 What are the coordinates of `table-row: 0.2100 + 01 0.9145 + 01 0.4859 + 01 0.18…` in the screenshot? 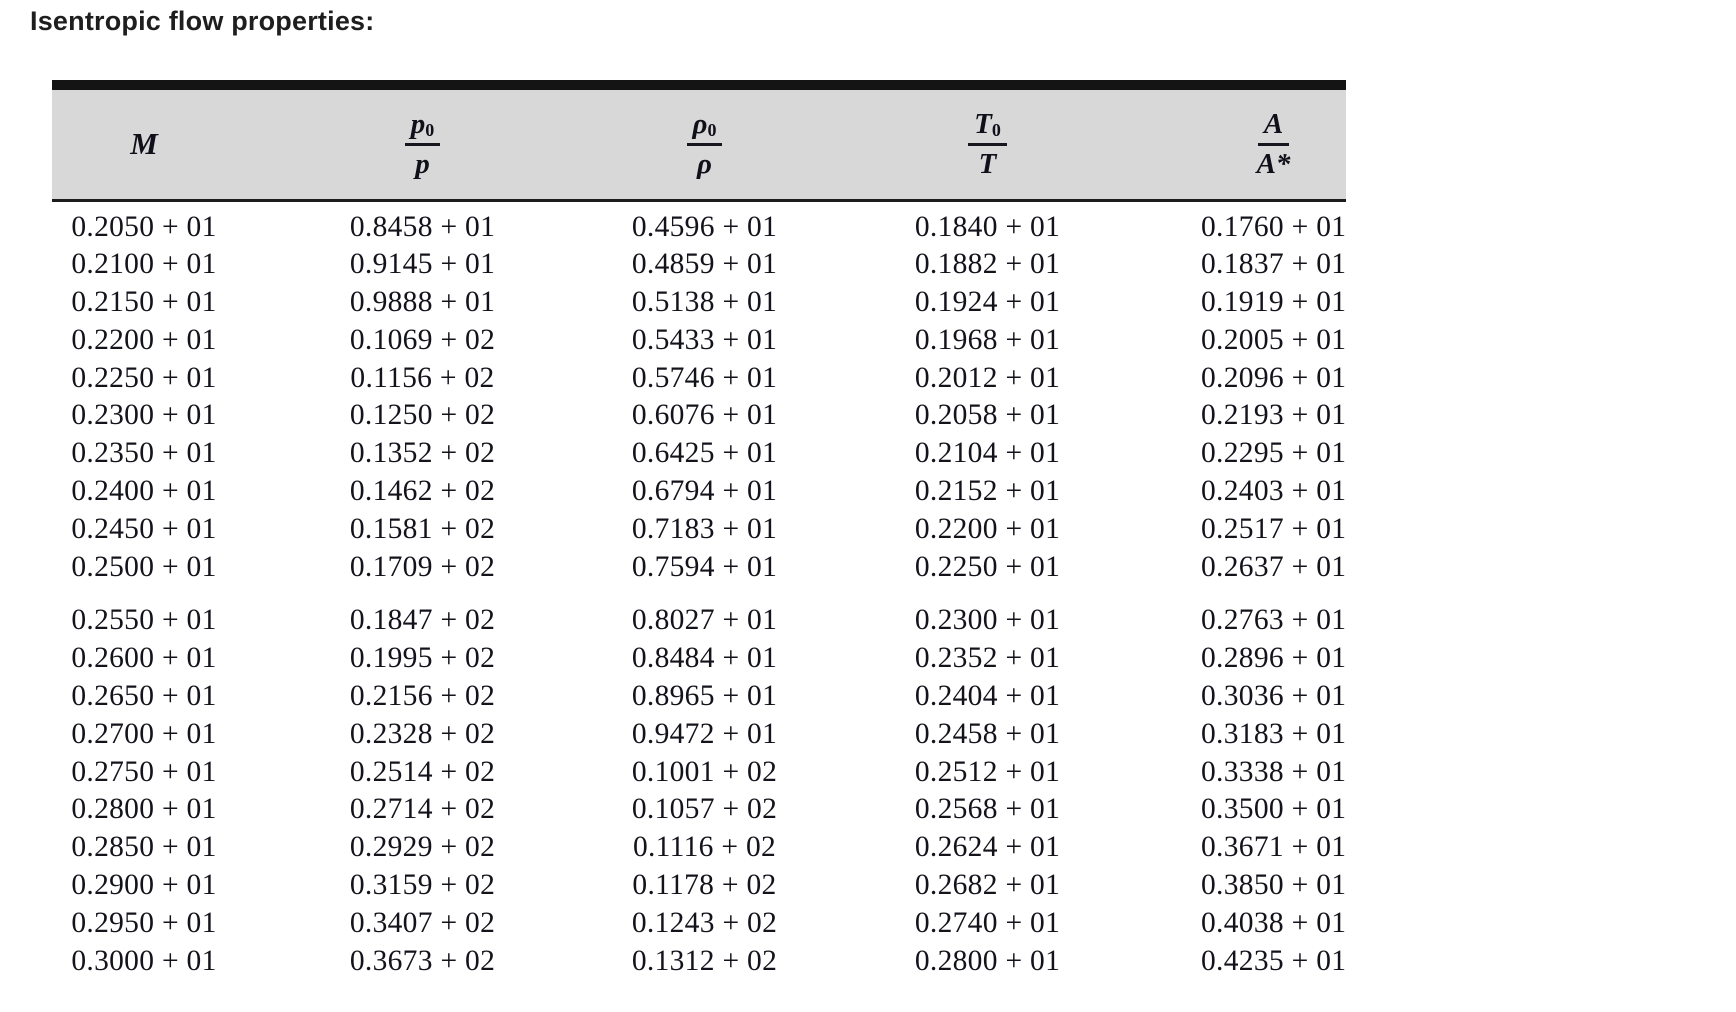 It's located at (699, 265).